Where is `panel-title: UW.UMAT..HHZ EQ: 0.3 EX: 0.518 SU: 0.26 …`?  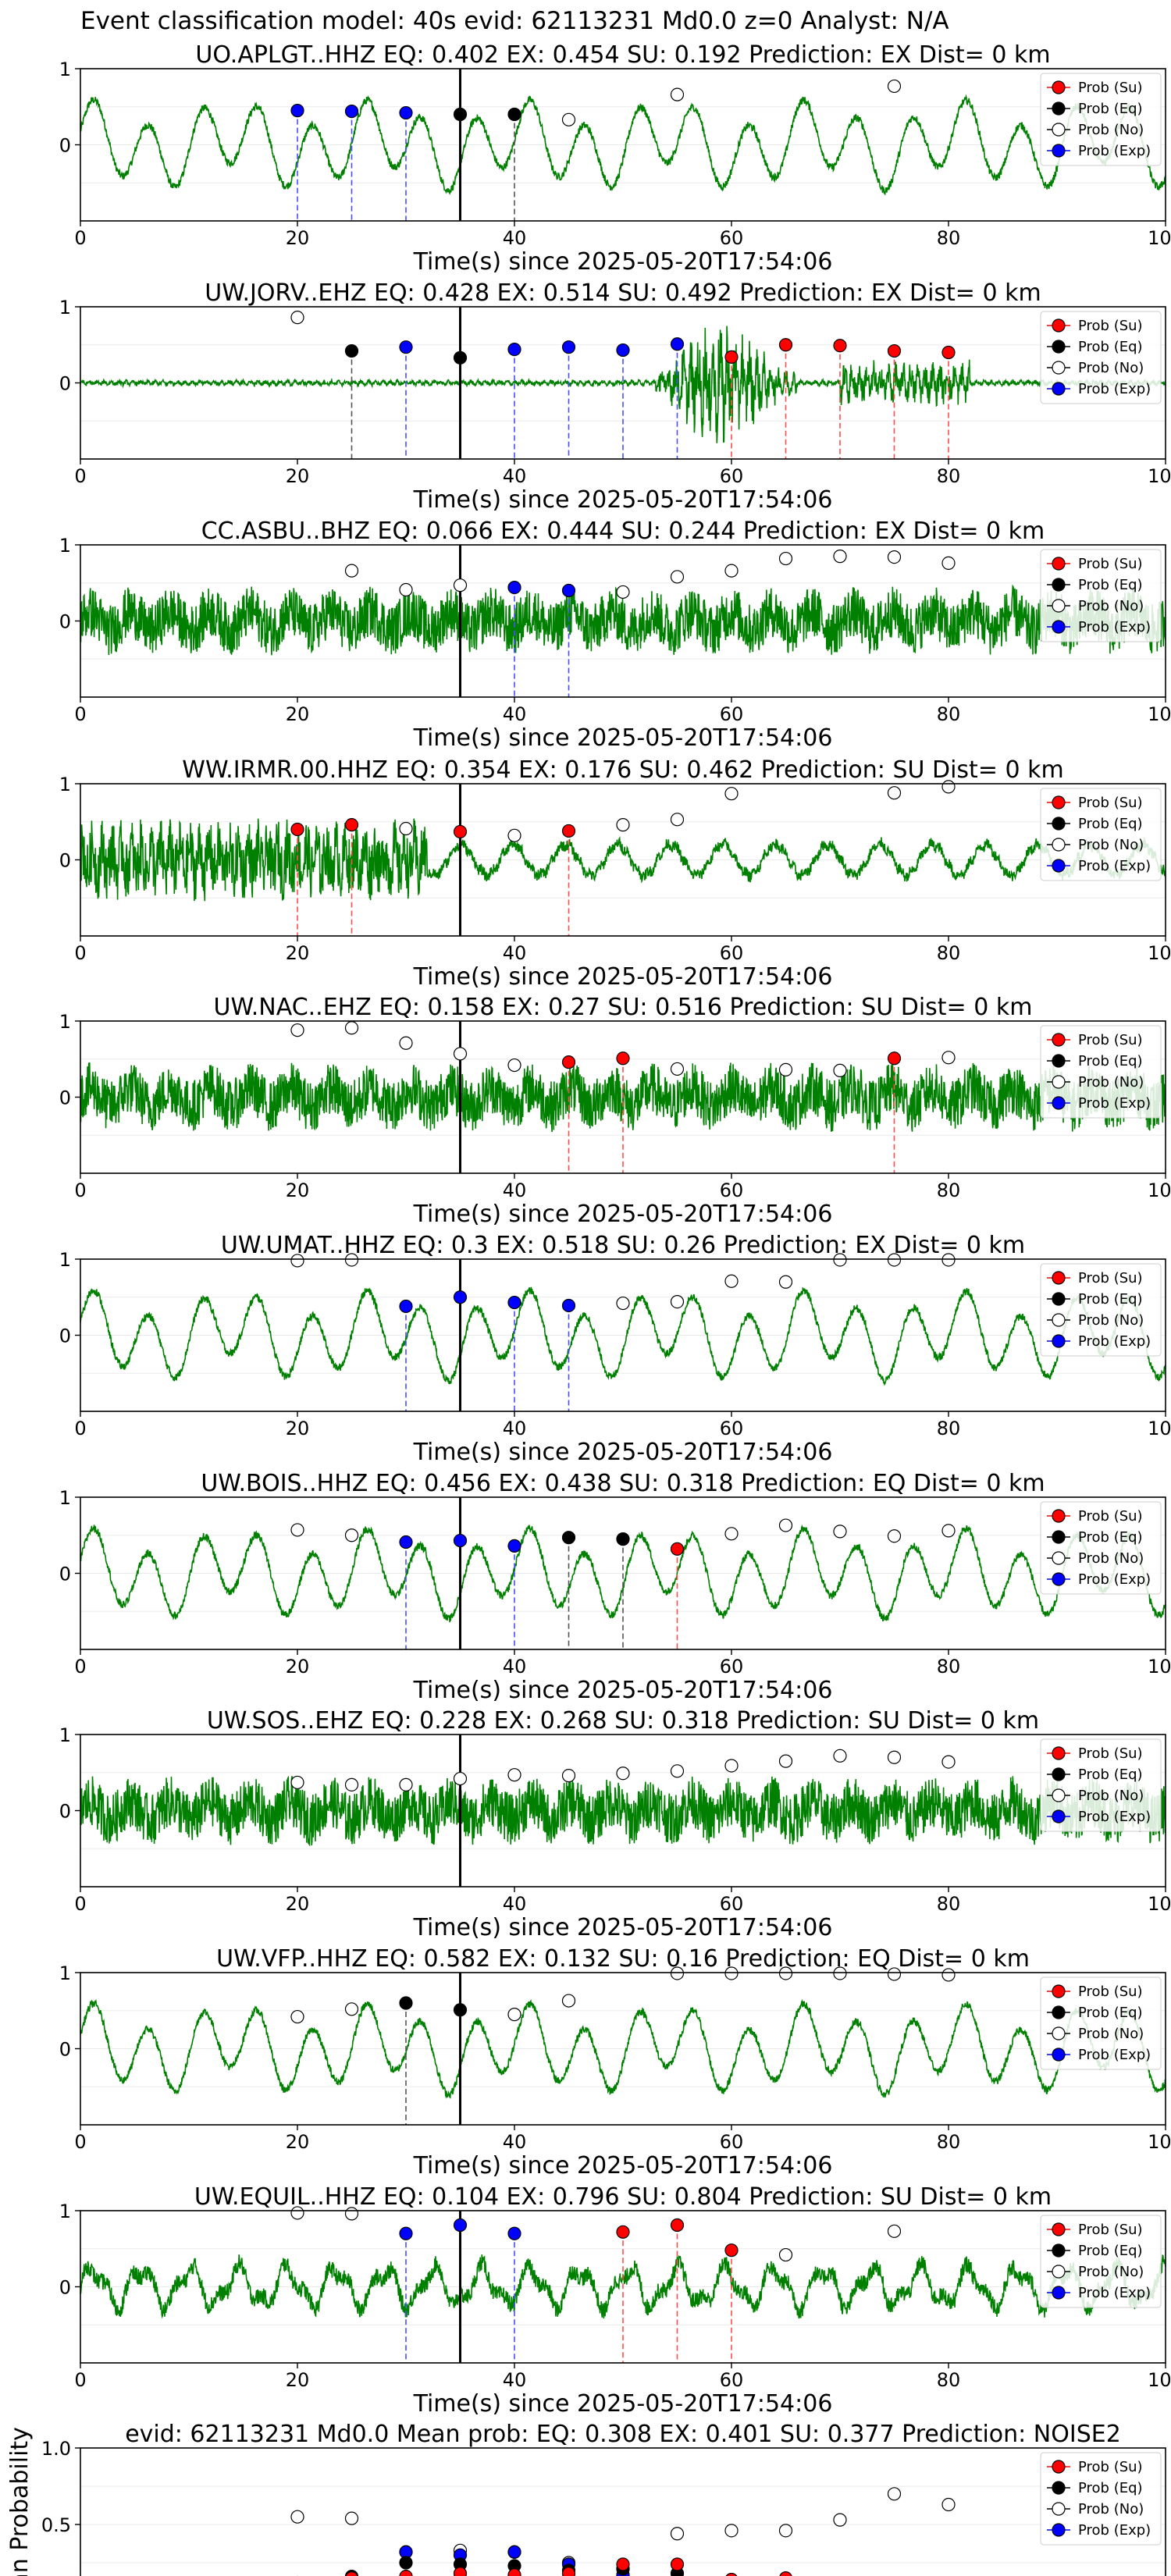 panel-title: UW.UMAT..HHZ EQ: 0.3 EX: 0.518 SU: 0.26 … is located at coordinates (623, 1245).